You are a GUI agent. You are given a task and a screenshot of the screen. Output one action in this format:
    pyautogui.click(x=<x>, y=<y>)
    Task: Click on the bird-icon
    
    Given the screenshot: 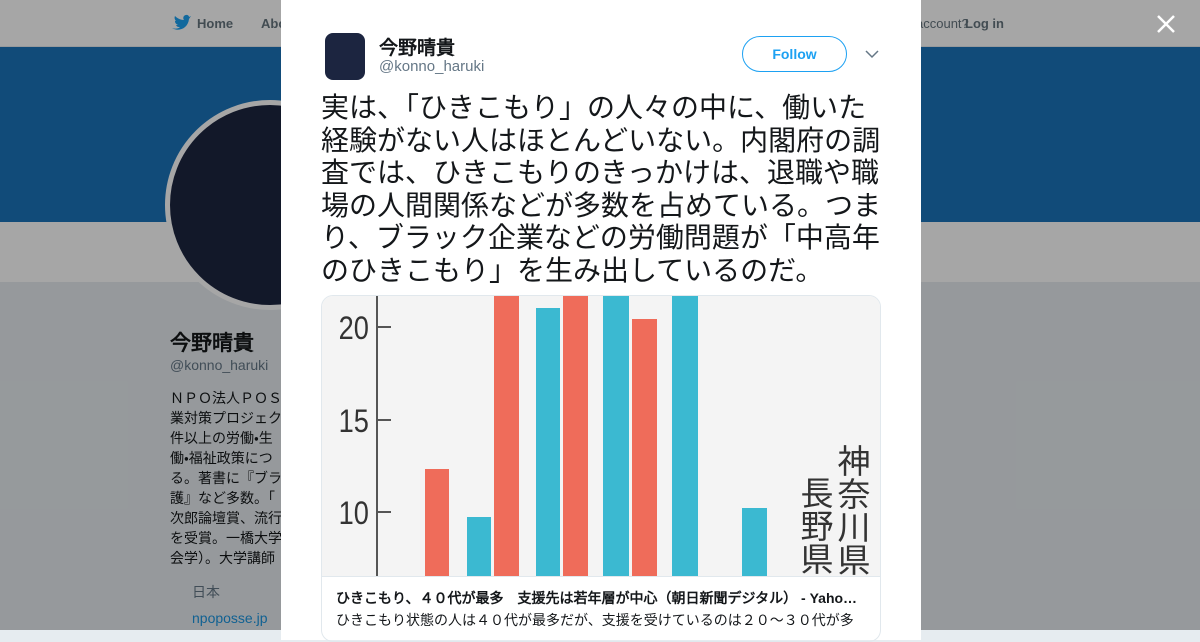 What is the action you would take?
    pyautogui.click(x=181, y=22)
    